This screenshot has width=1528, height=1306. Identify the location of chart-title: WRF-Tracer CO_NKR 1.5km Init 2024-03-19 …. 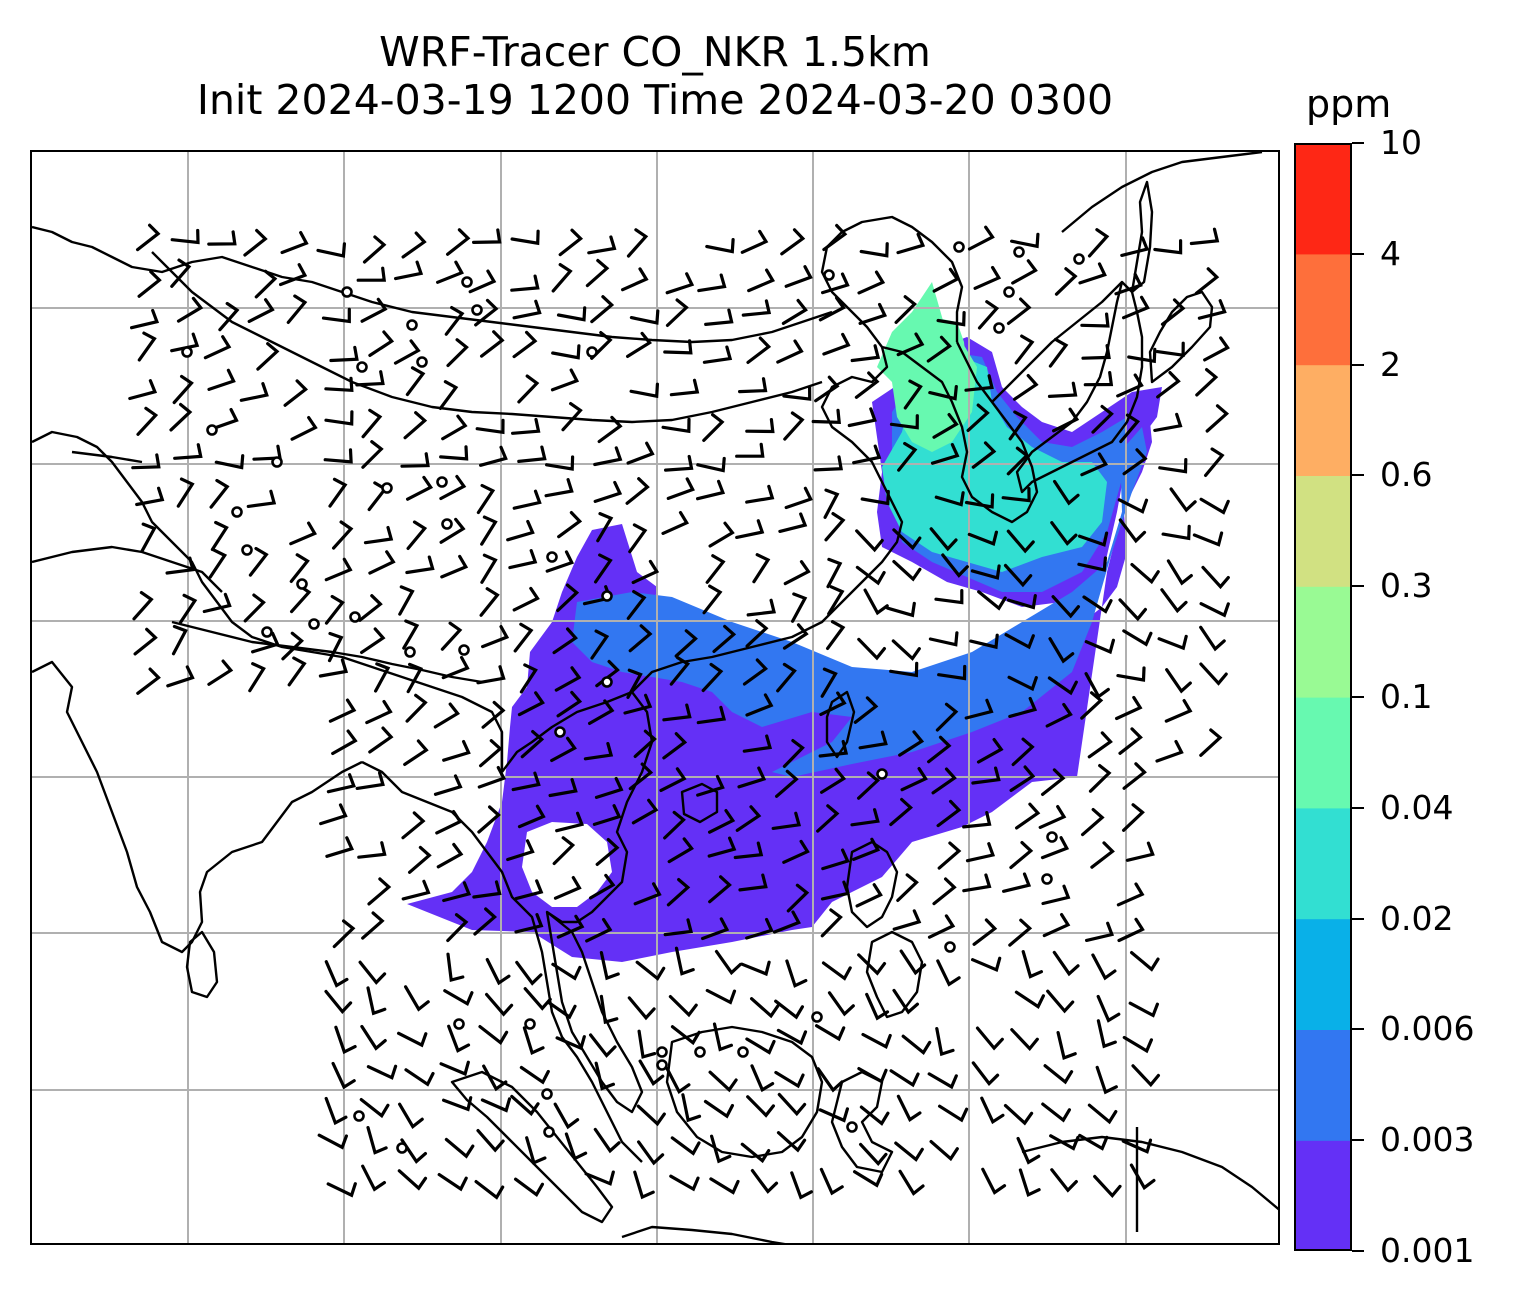
(655, 76).